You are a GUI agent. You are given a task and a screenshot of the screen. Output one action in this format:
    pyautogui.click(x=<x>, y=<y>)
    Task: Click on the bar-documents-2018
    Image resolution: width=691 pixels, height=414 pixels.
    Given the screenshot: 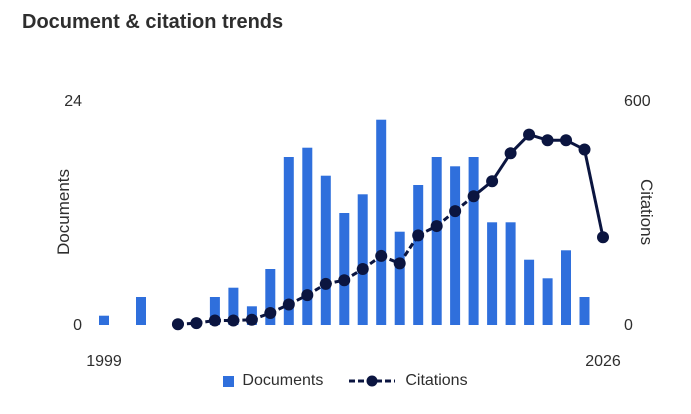 What is the action you would take?
    pyautogui.click(x=455, y=245)
    